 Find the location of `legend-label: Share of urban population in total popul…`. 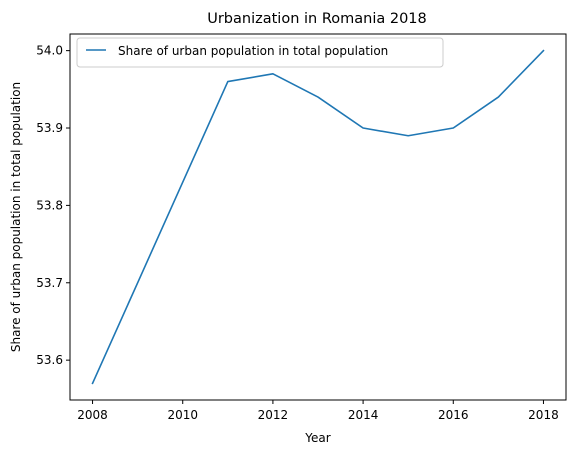

legend-label: Share of urban population in total popul… is located at coordinates (253, 51).